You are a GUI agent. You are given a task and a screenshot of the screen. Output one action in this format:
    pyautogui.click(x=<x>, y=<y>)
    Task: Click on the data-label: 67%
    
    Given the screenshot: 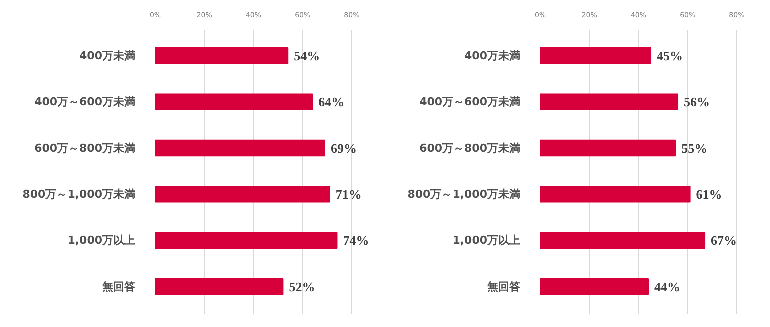 What is the action you would take?
    pyautogui.click(x=724, y=240)
    